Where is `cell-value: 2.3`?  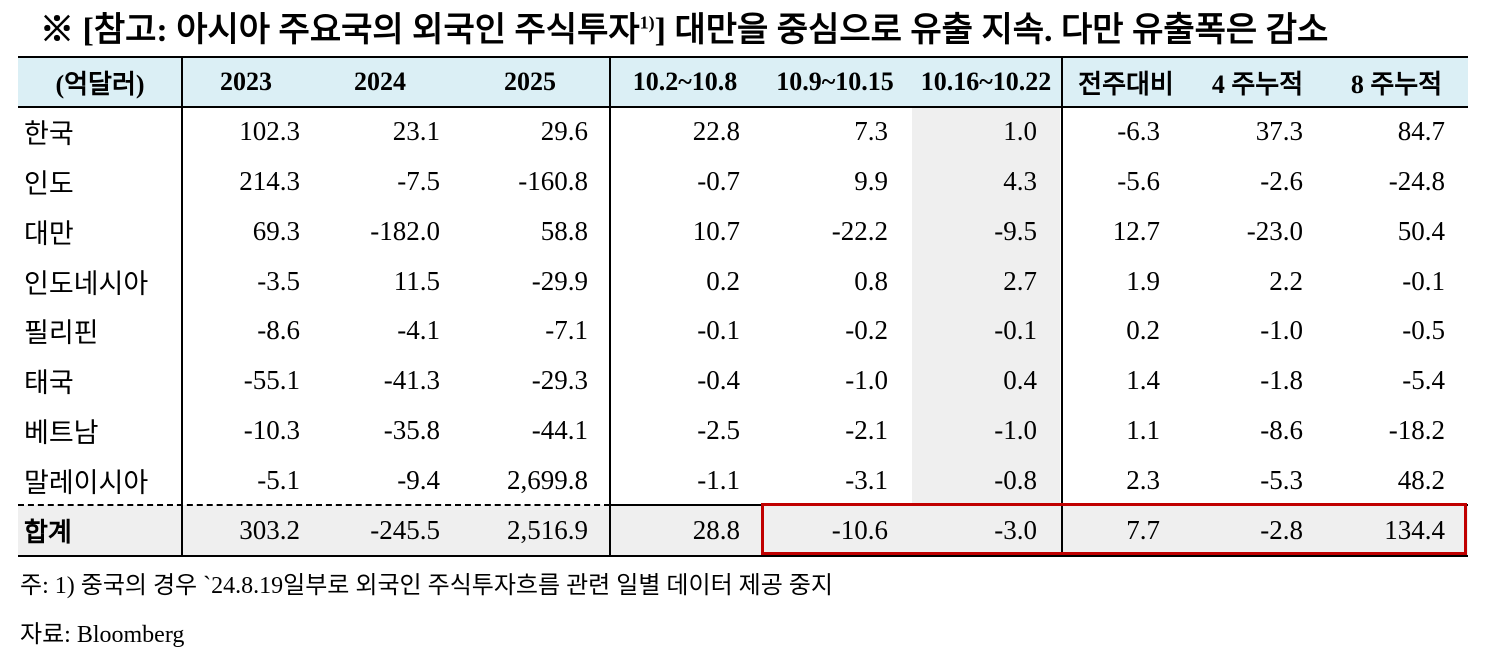 cell-value: 2.3 is located at coordinates (1143, 479).